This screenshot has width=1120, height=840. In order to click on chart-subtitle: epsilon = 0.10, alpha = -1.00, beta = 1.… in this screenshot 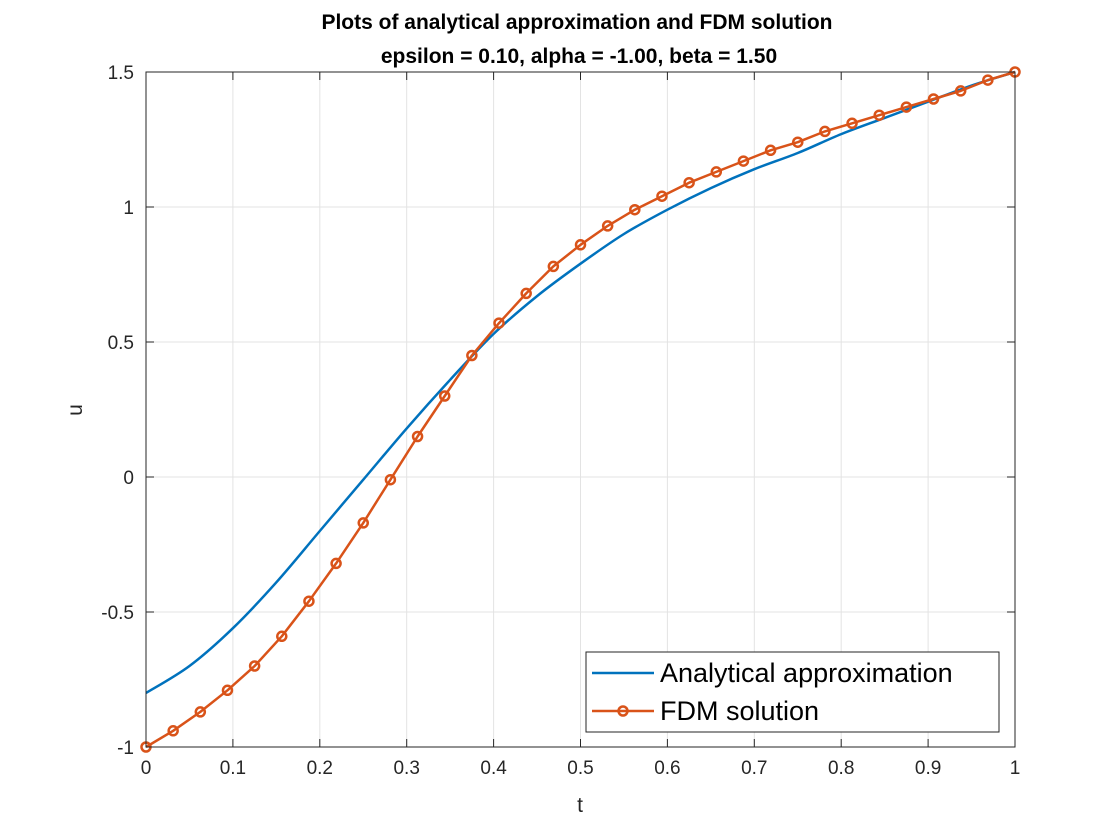, I will do `click(579, 56)`.